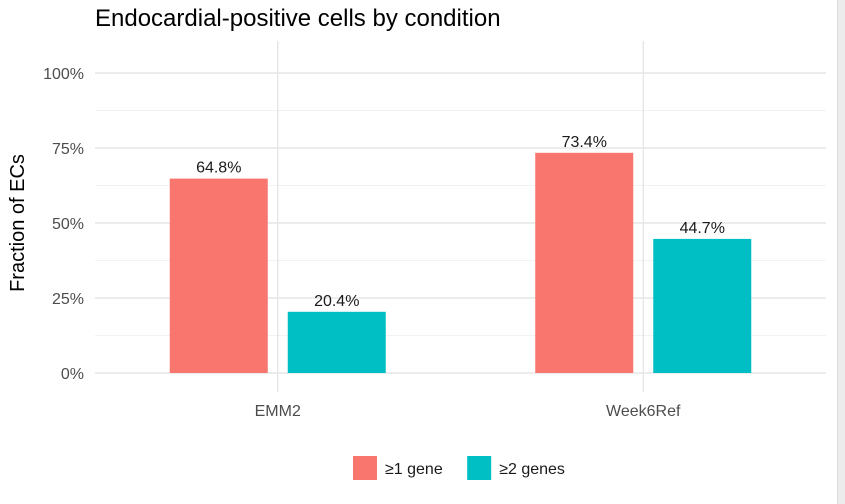  I want to click on y-tick-labels: 0% 25% 50% 75% 100%, so click(63, 224).